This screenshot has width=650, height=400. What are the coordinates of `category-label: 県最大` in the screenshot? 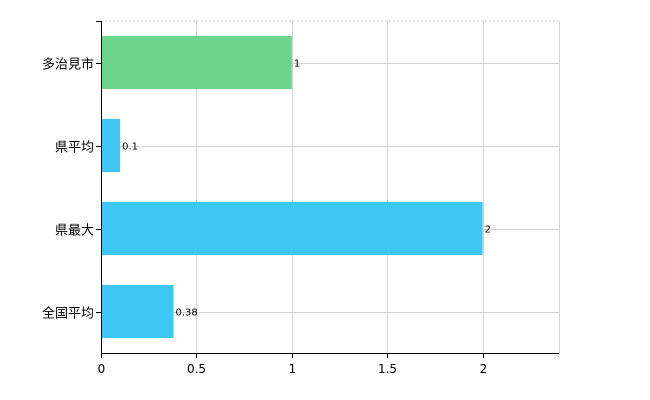 It's located at (74, 231).